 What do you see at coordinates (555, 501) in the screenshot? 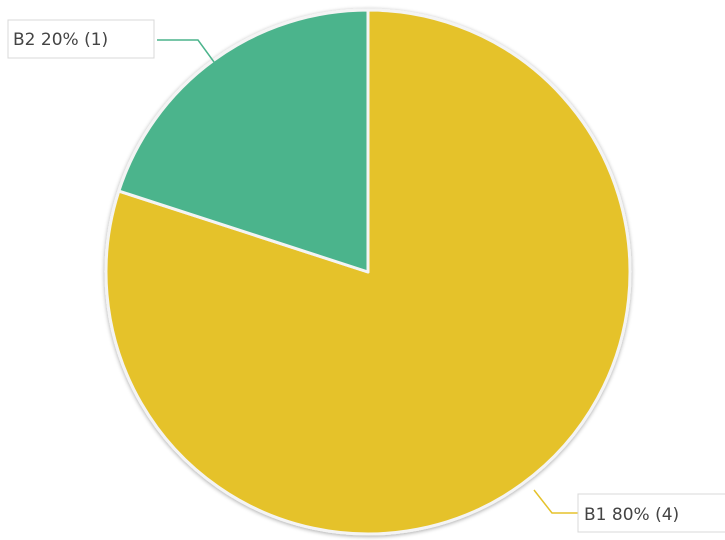
I see `leader-line-b1` at bounding box center [555, 501].